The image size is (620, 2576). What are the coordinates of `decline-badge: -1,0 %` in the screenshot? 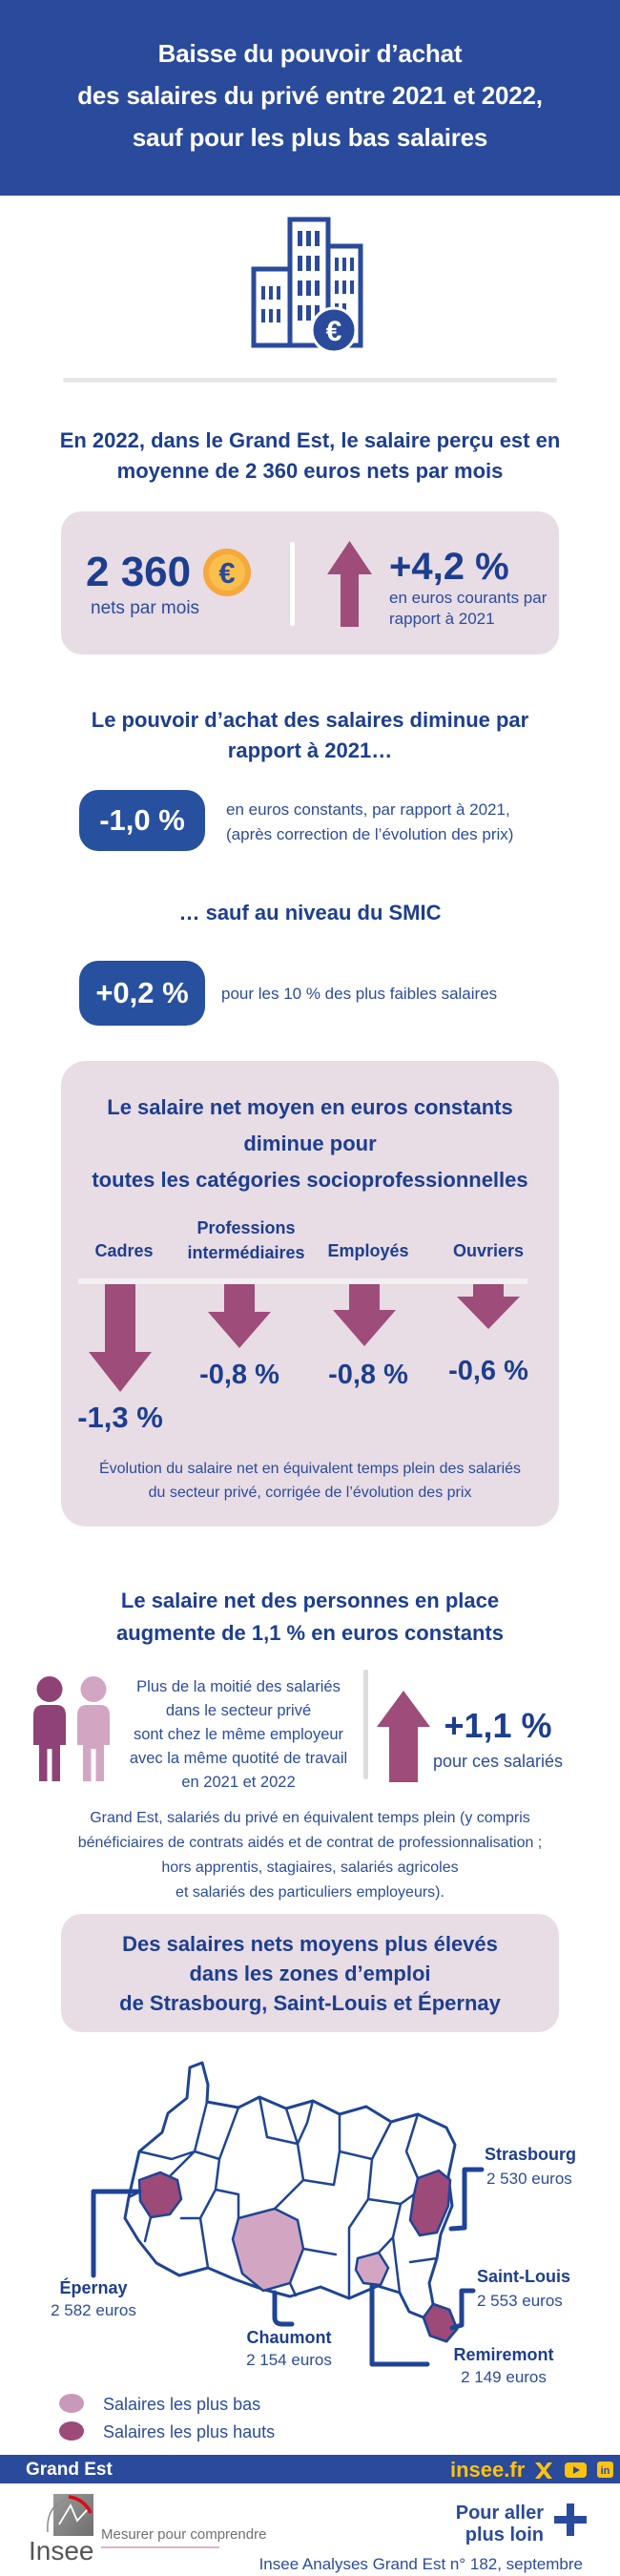 It's located at (142, 820).